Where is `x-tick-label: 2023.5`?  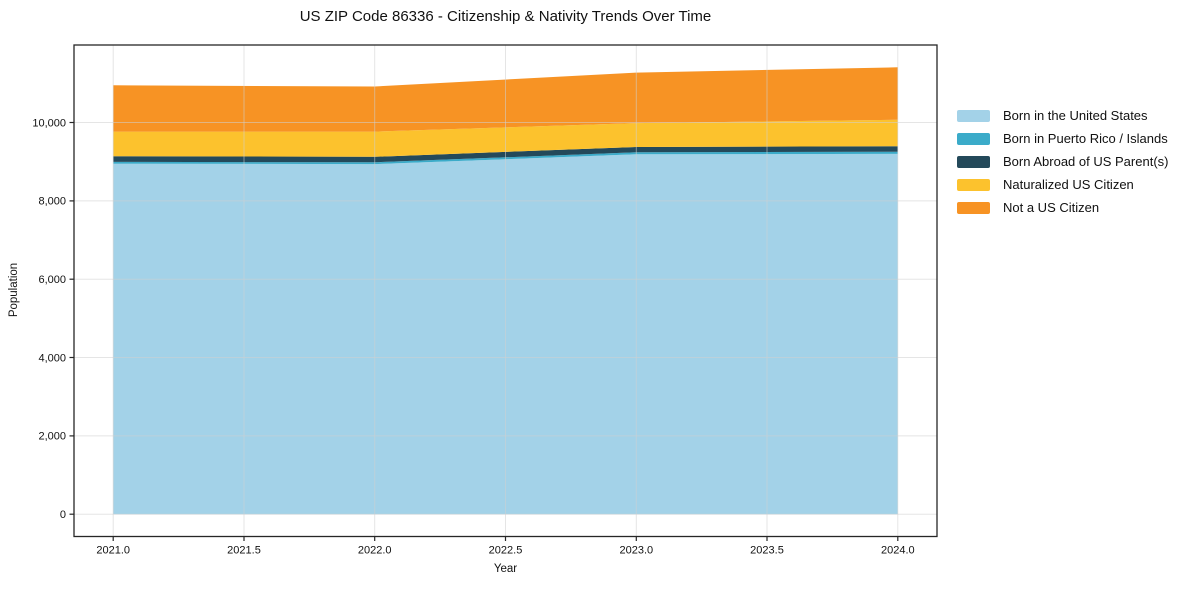 x-tick-label: 2023.5 is located at coordinates (767, 551).